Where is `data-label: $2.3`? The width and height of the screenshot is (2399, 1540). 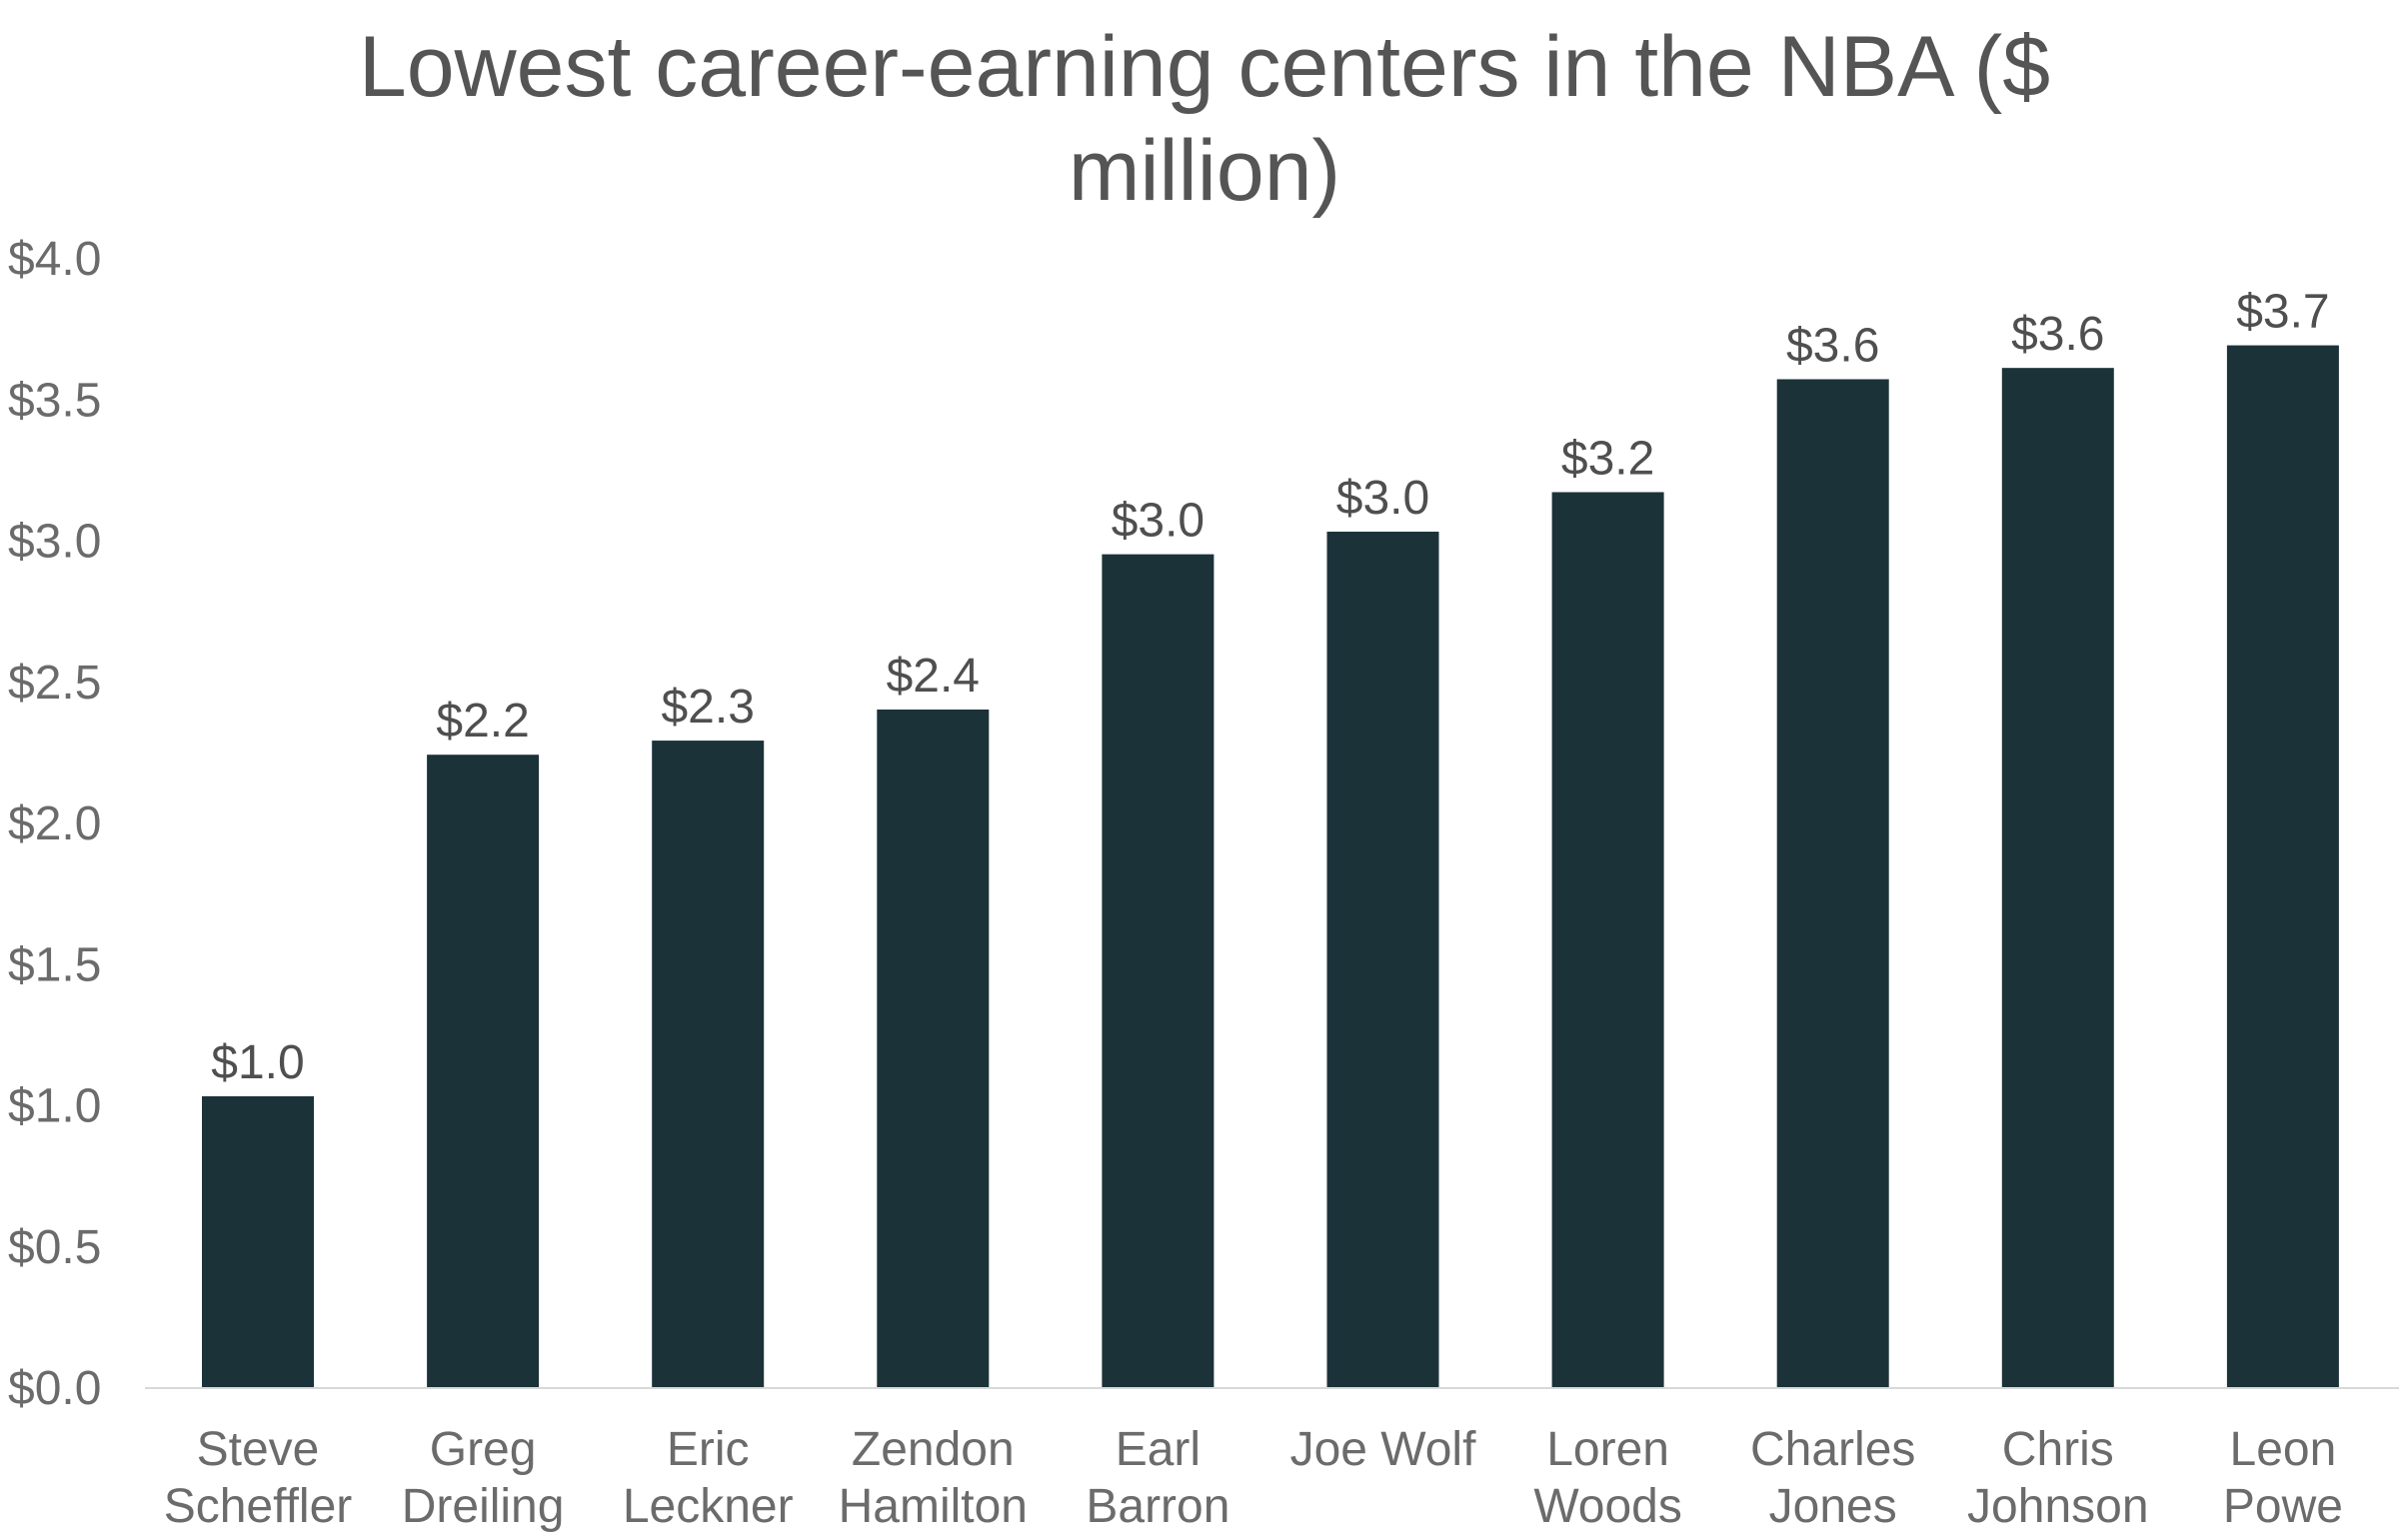 data-label: $2.3 is located at coordinates (707, 707).